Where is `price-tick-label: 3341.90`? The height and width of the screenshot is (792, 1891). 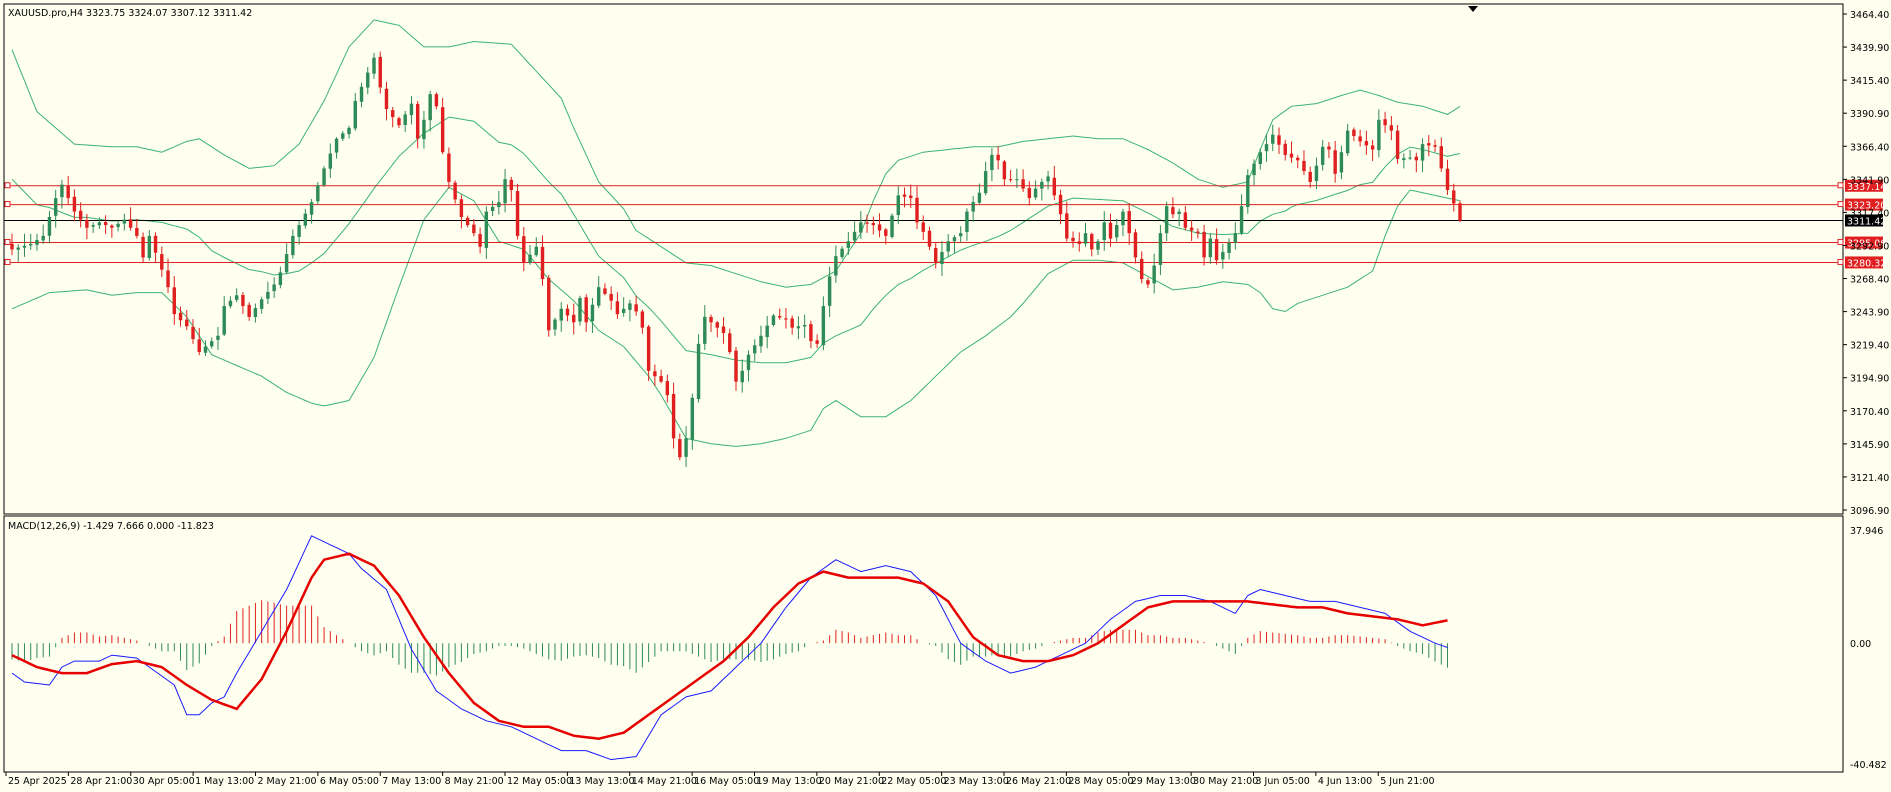 price-tick-label: 3341.90 is located at coordinates (1869, 180).